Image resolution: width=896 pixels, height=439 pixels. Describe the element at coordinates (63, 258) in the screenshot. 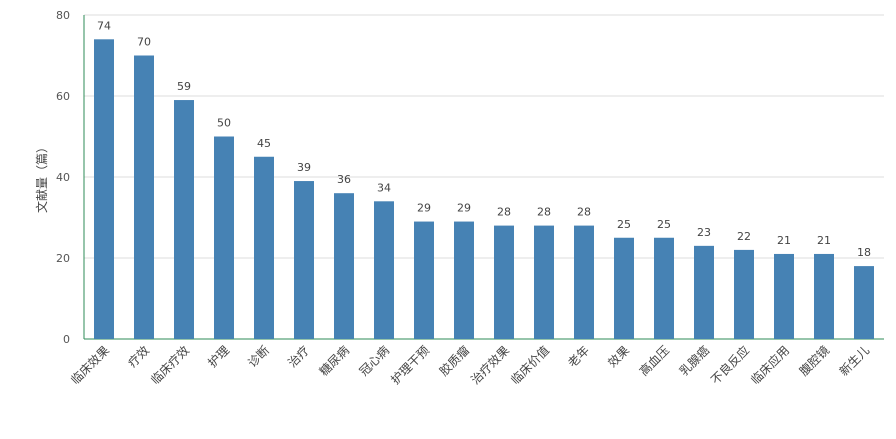

I see `y-tick-label: 20` at that location.